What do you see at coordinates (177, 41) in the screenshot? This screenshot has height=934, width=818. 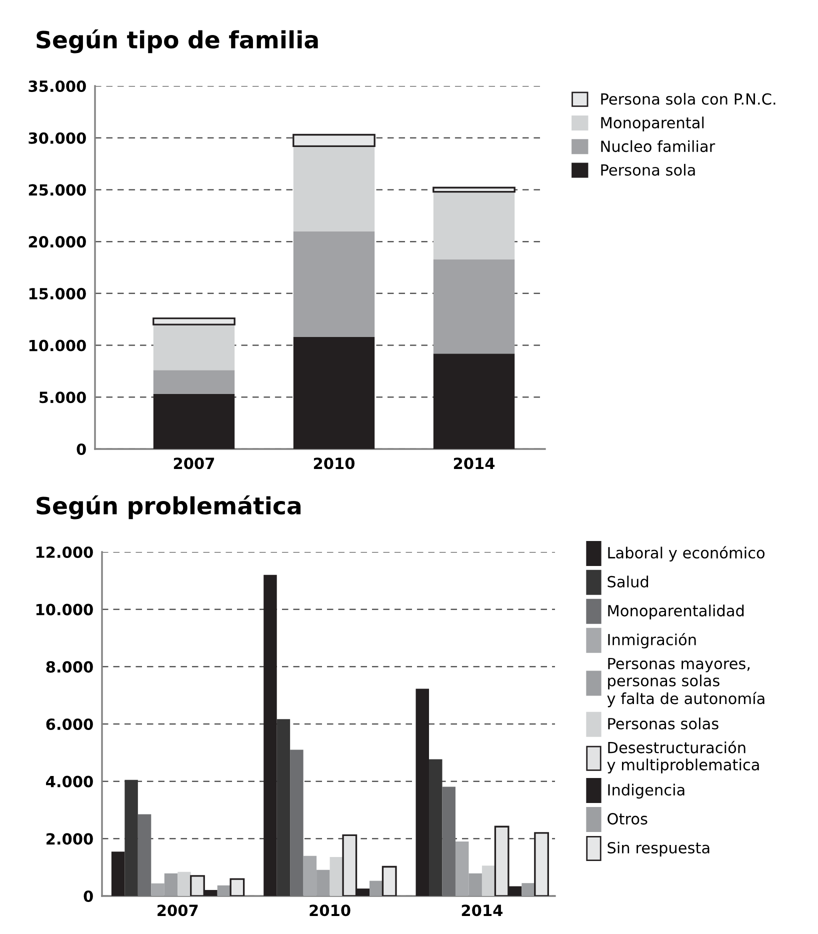 I see `chart-title: Según tipo de familia` at bounding box center [177, 41].